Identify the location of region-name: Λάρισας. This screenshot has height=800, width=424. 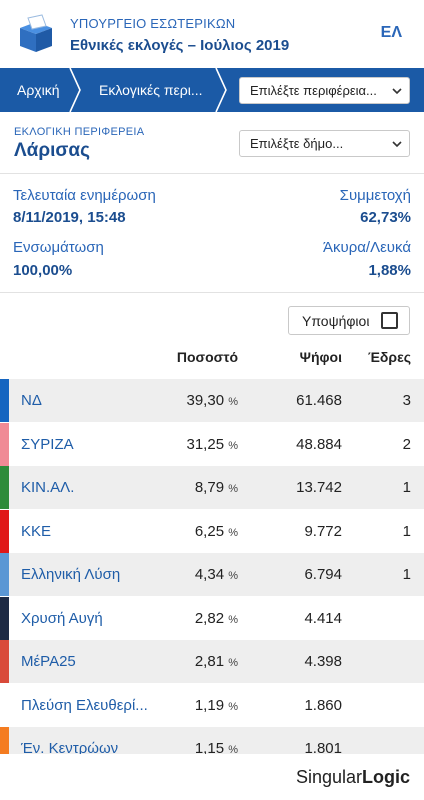
(52, 150).